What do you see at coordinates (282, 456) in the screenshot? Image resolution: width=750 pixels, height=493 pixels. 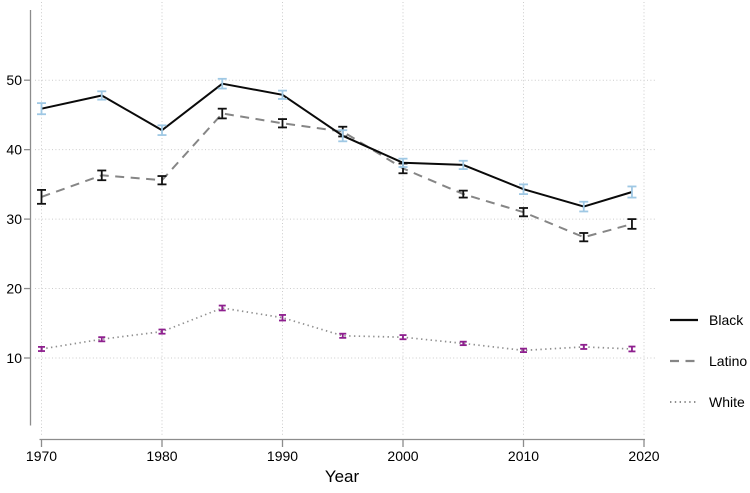 I see `x-tick-label: 1990` at bounding box center [282, 456].